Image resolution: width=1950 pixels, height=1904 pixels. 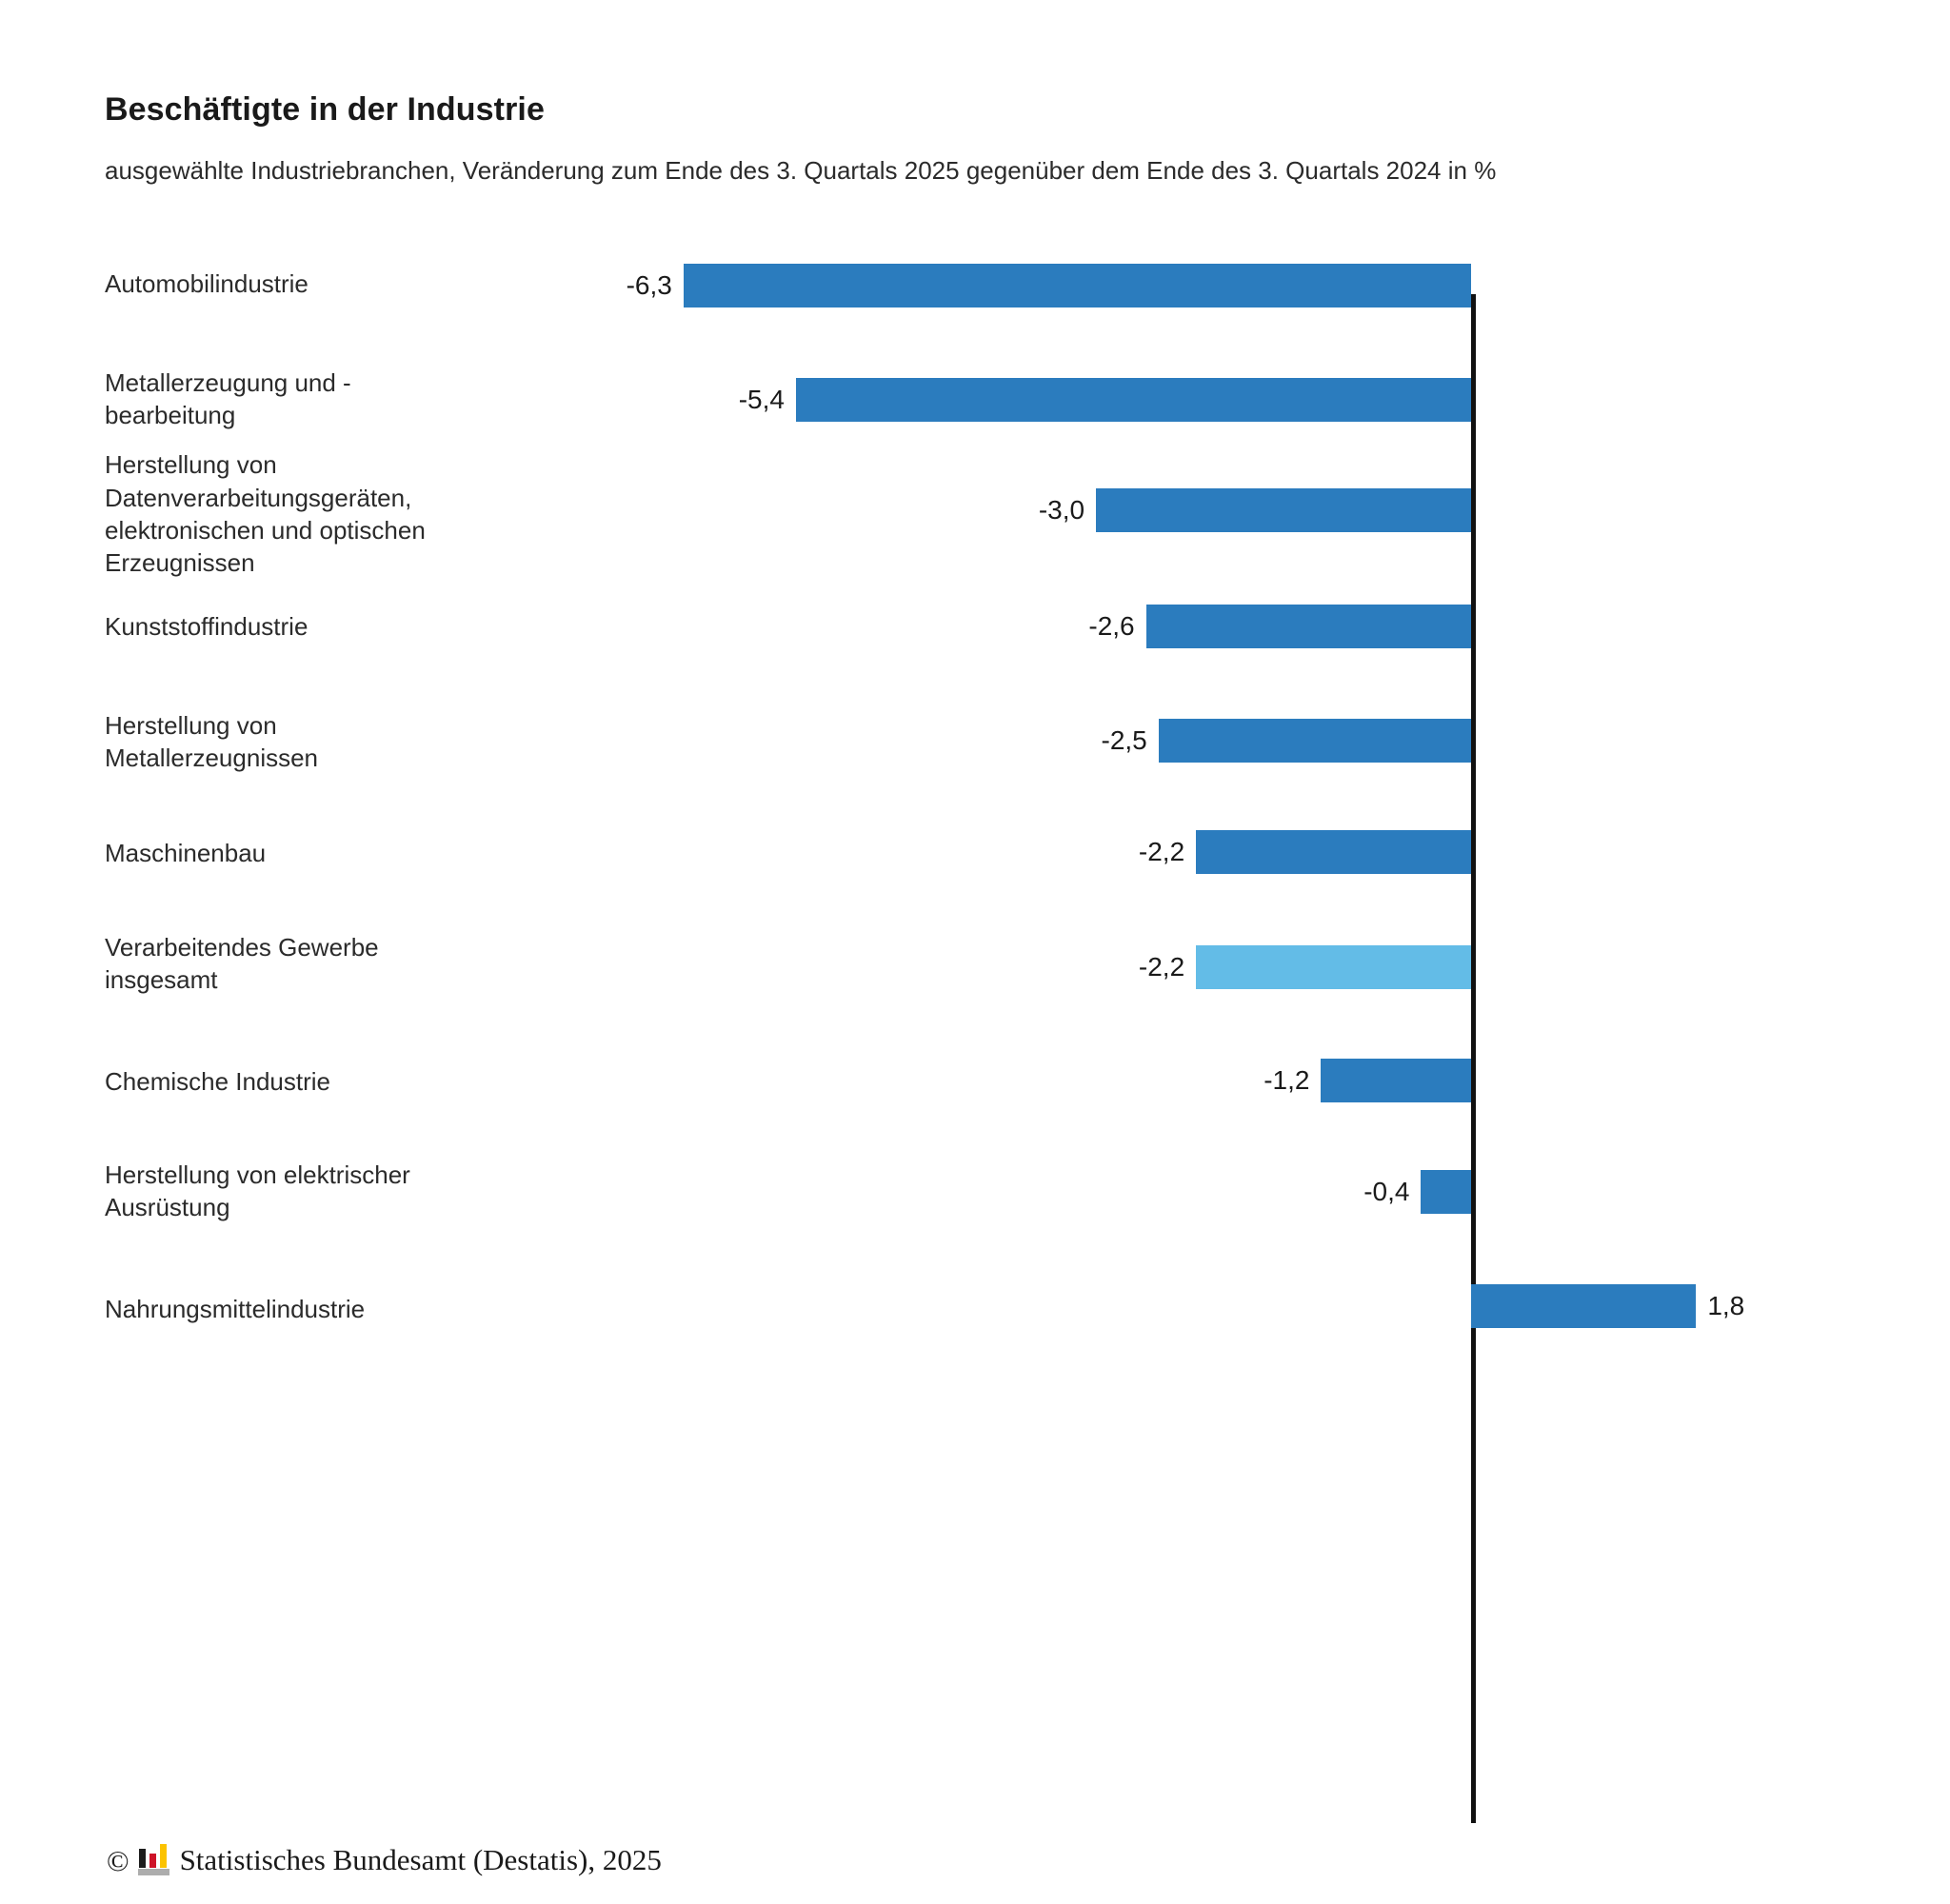 I want to click on zero-axis-line, so click(x=1473, y=1058).